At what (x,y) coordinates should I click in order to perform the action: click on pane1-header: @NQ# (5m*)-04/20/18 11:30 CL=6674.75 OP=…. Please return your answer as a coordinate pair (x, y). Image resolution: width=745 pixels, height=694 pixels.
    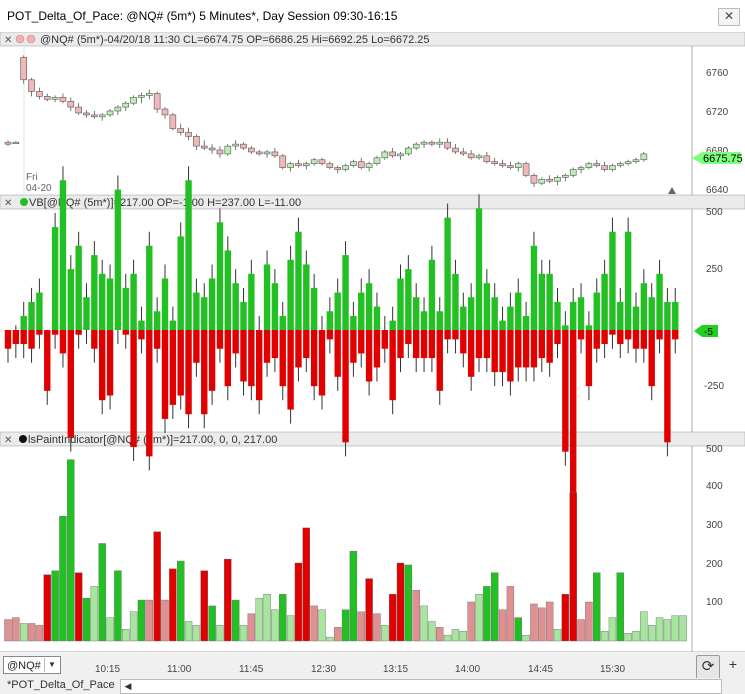
    Looking at the image, I should click on (235, 40).